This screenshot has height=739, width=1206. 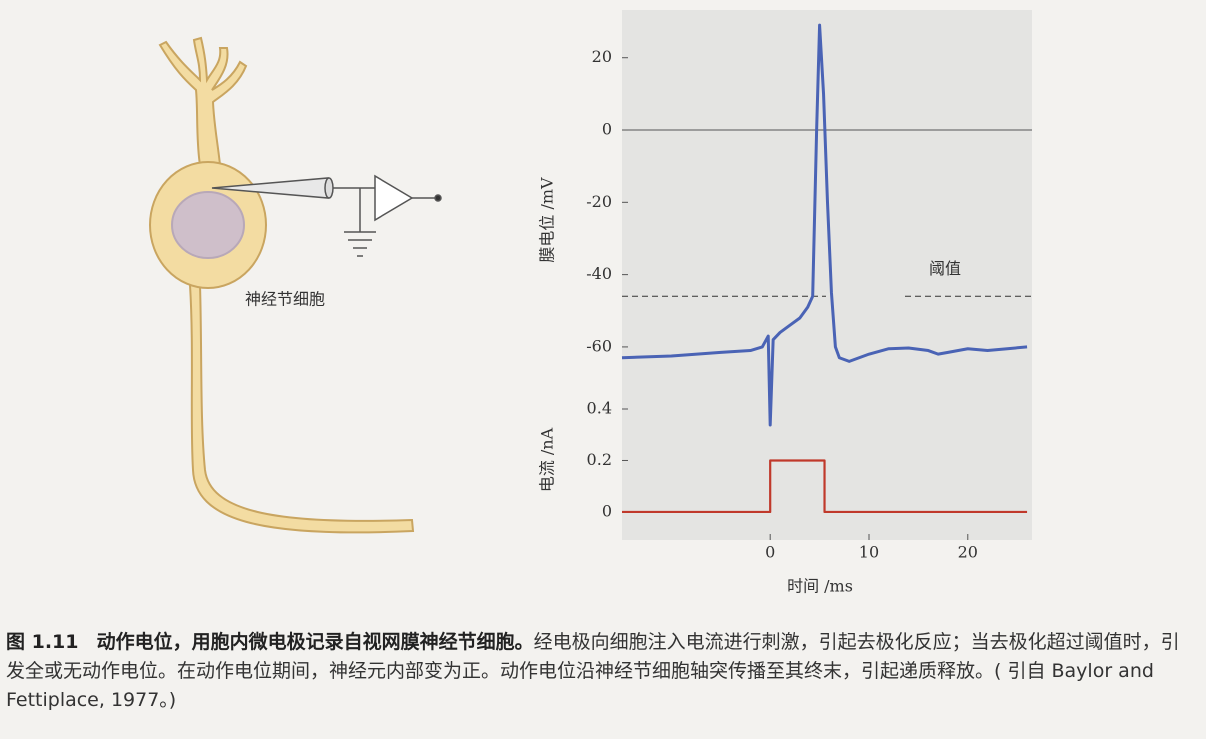 I want to click on cell-label: 神经节细胞, so click(x=285, y=299).